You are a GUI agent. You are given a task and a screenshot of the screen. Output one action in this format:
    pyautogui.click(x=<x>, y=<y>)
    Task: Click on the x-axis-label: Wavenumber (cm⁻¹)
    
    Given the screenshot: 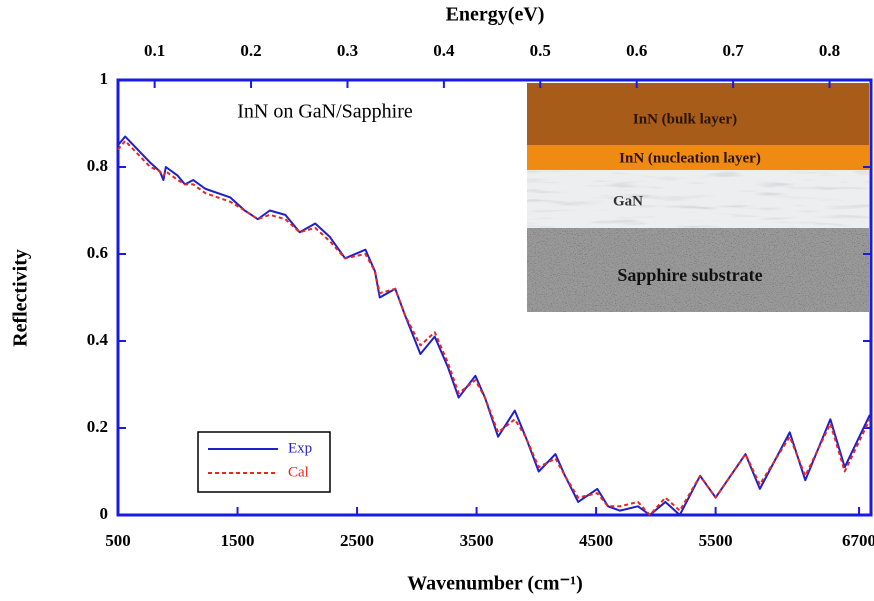 What is the action you would take?
    pyautogui.click(x=495, y=584)
    